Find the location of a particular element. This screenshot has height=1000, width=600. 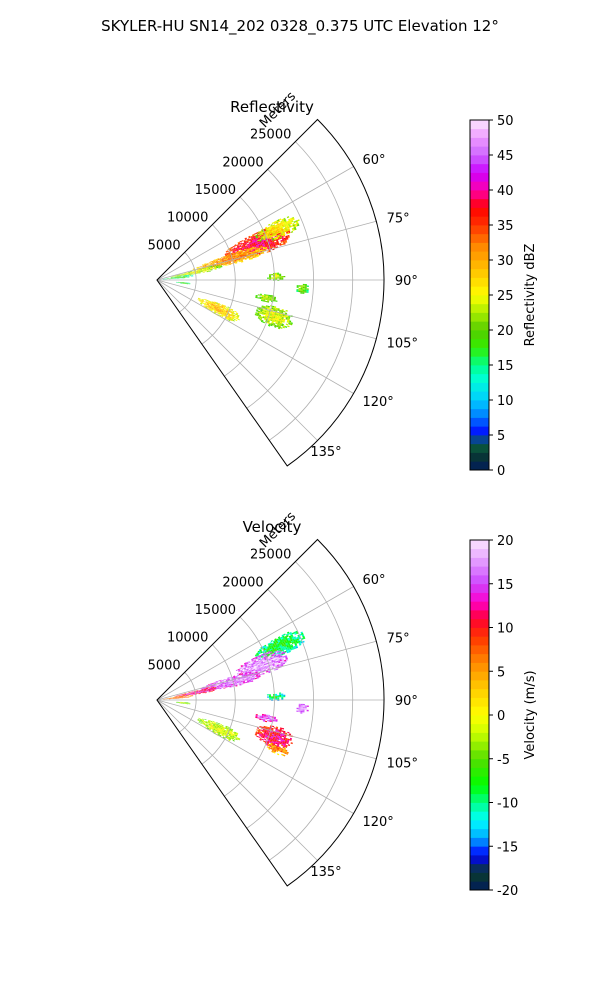

reflectivity-colorbar-tick-8: 40 is located at coordinates (505, 191).